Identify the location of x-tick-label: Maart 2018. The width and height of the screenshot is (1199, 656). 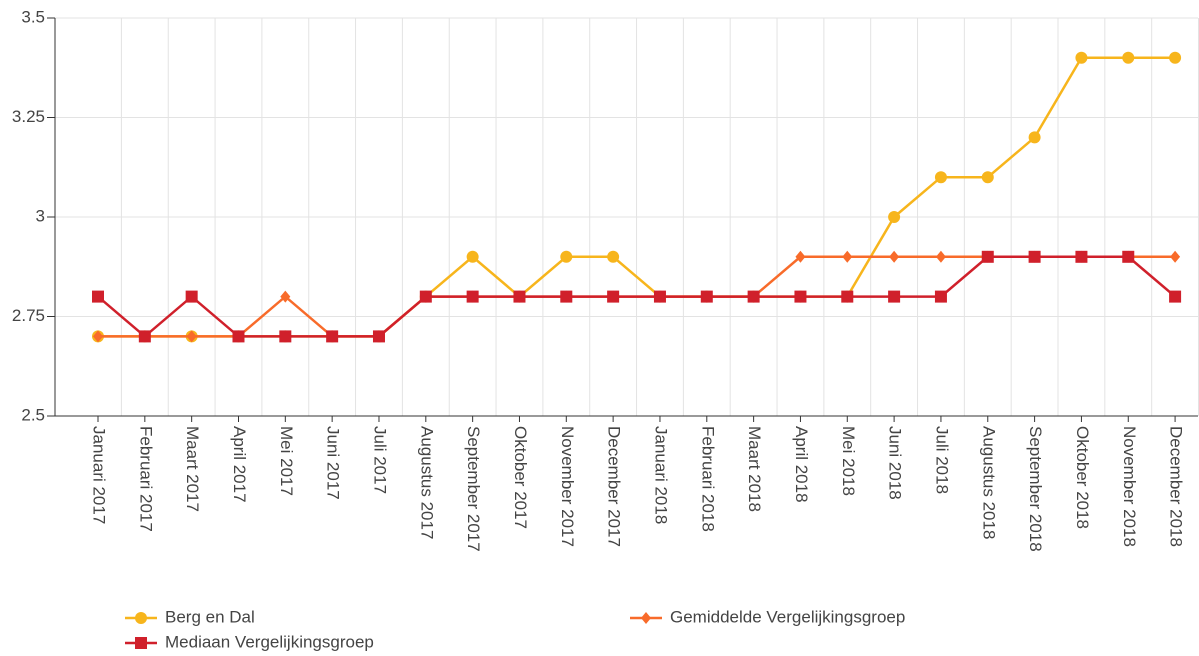
(754, 469).